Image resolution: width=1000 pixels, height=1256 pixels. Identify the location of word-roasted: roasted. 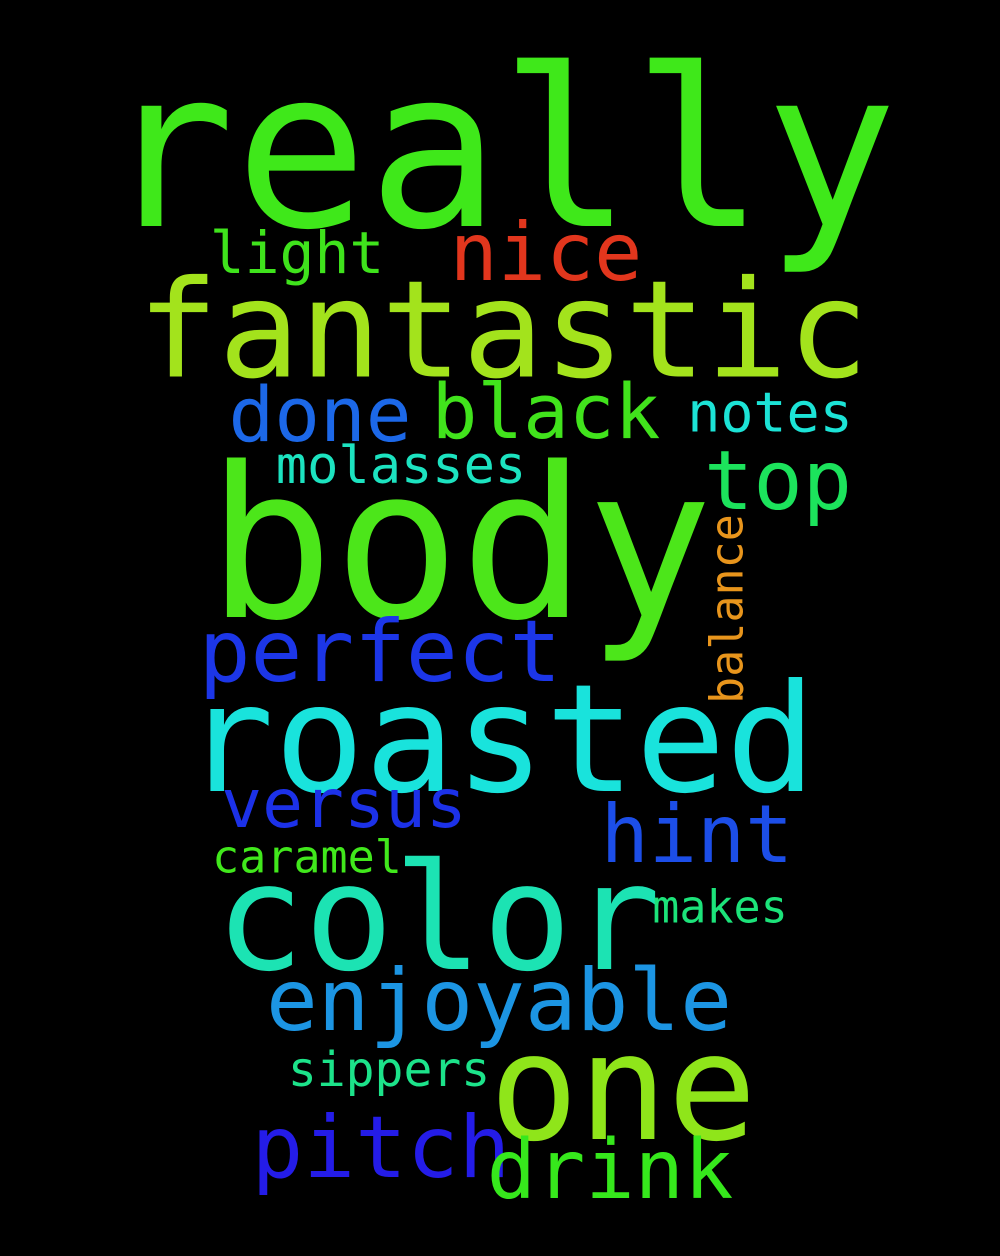
(500, 740).